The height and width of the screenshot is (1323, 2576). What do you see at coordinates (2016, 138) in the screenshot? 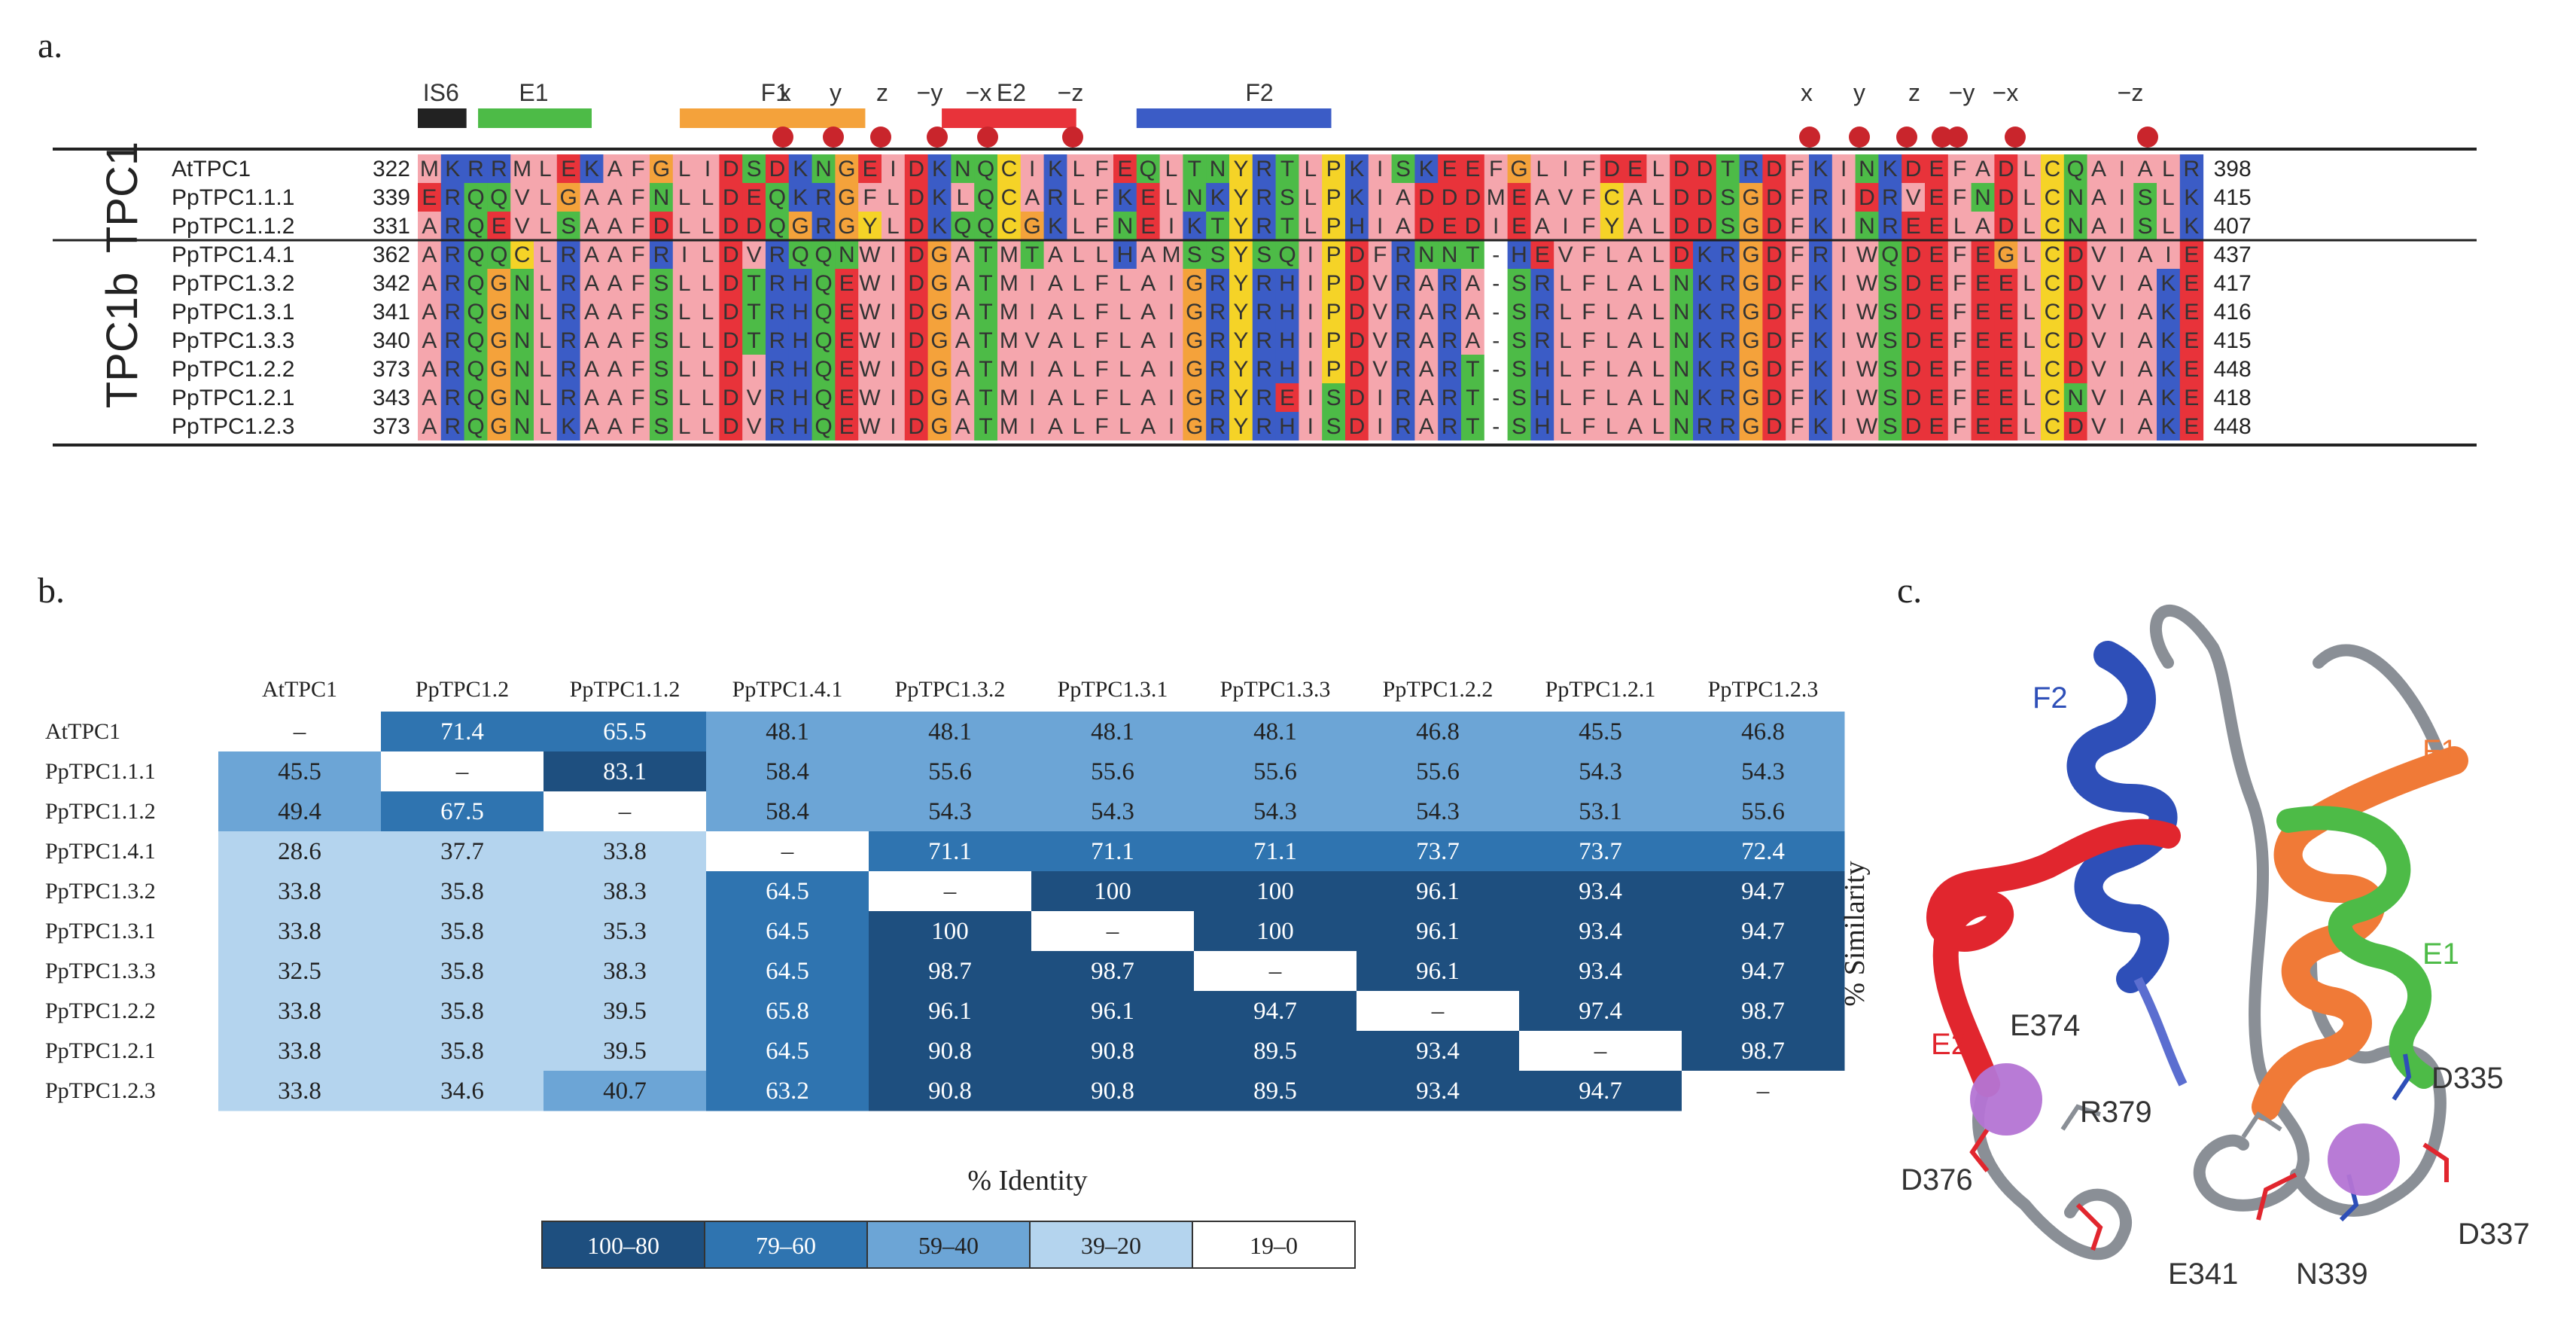
I see `coordination-dot` at bounding box center [2016, 138].